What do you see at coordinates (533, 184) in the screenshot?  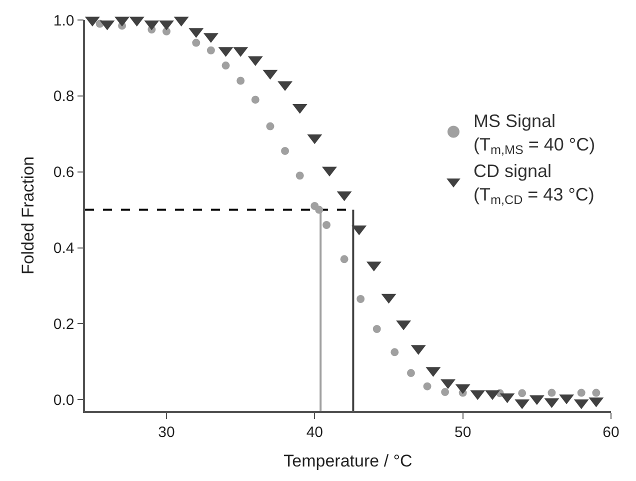 I see `legend-label: CD signal (T$_{m,CD}$ = 43 °C)` at bounding box center [533, 184].